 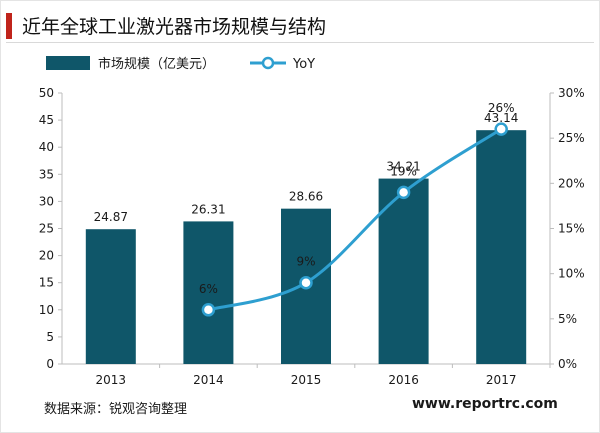 I want to click on y-left-tick-label: 10, so click(x=46, y=310).